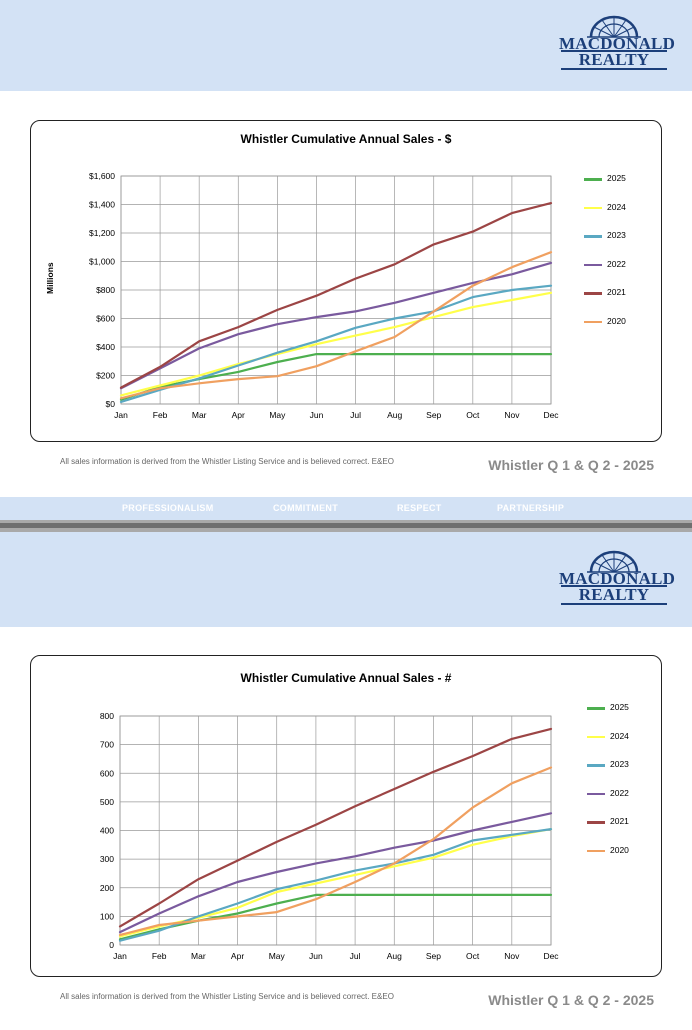  I want to click on y-tick-label: $200, so click(105, 376).